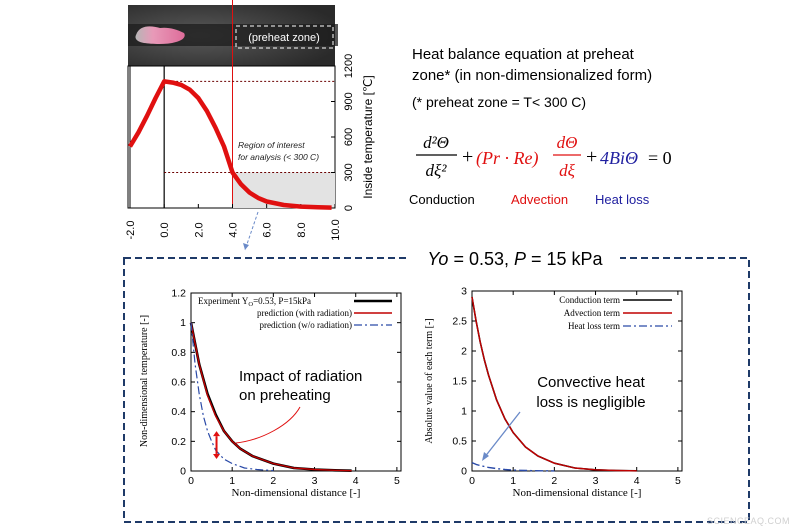  What do you see at coordinates (178, 294) in the screenshot?
I see `left-y-tick-label: 1.2` at bounding box center [178, 294].